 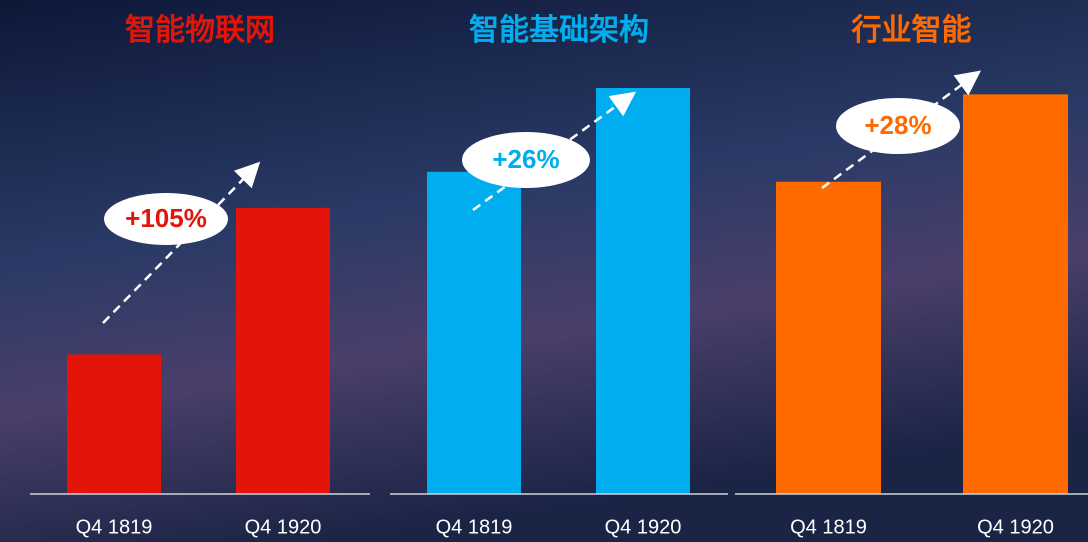 What do you see at coordinates (200, 30) in the screenshot?
I see `chart-title: 智能物联网` at bounding box center [200, 30].